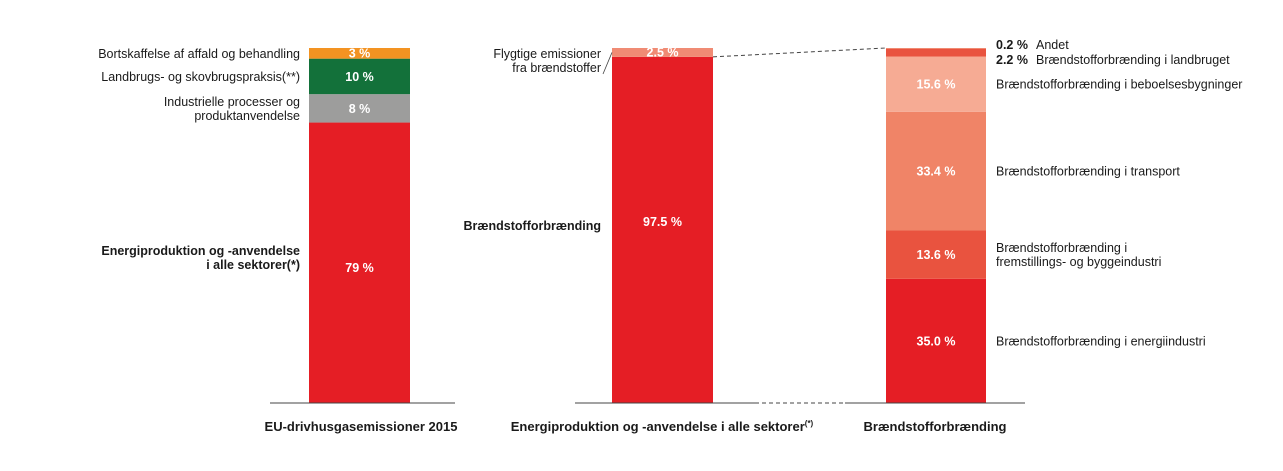 The width and height of the screenshot is (1283, 471). I want to click on data-label: 33.4 %, so click(936, 172).